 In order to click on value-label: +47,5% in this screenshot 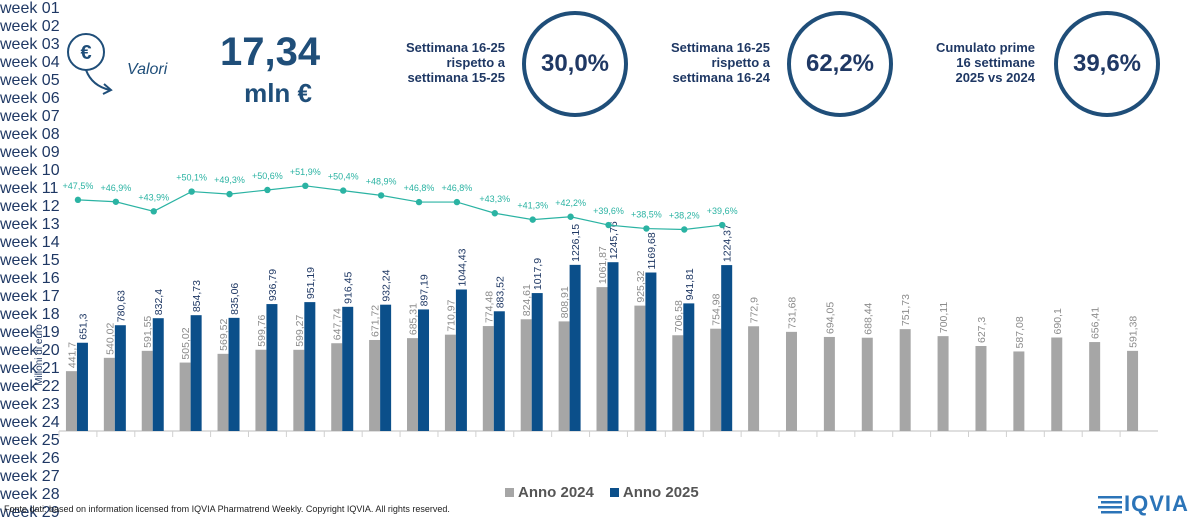, I will do `click(78, 186)`.